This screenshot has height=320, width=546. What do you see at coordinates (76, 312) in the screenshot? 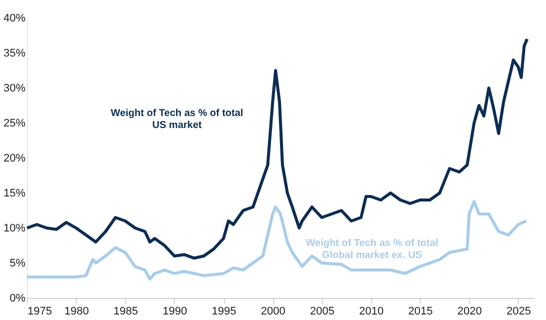
I see `x-tick-label: 1980` at bounding box center [76, 312].